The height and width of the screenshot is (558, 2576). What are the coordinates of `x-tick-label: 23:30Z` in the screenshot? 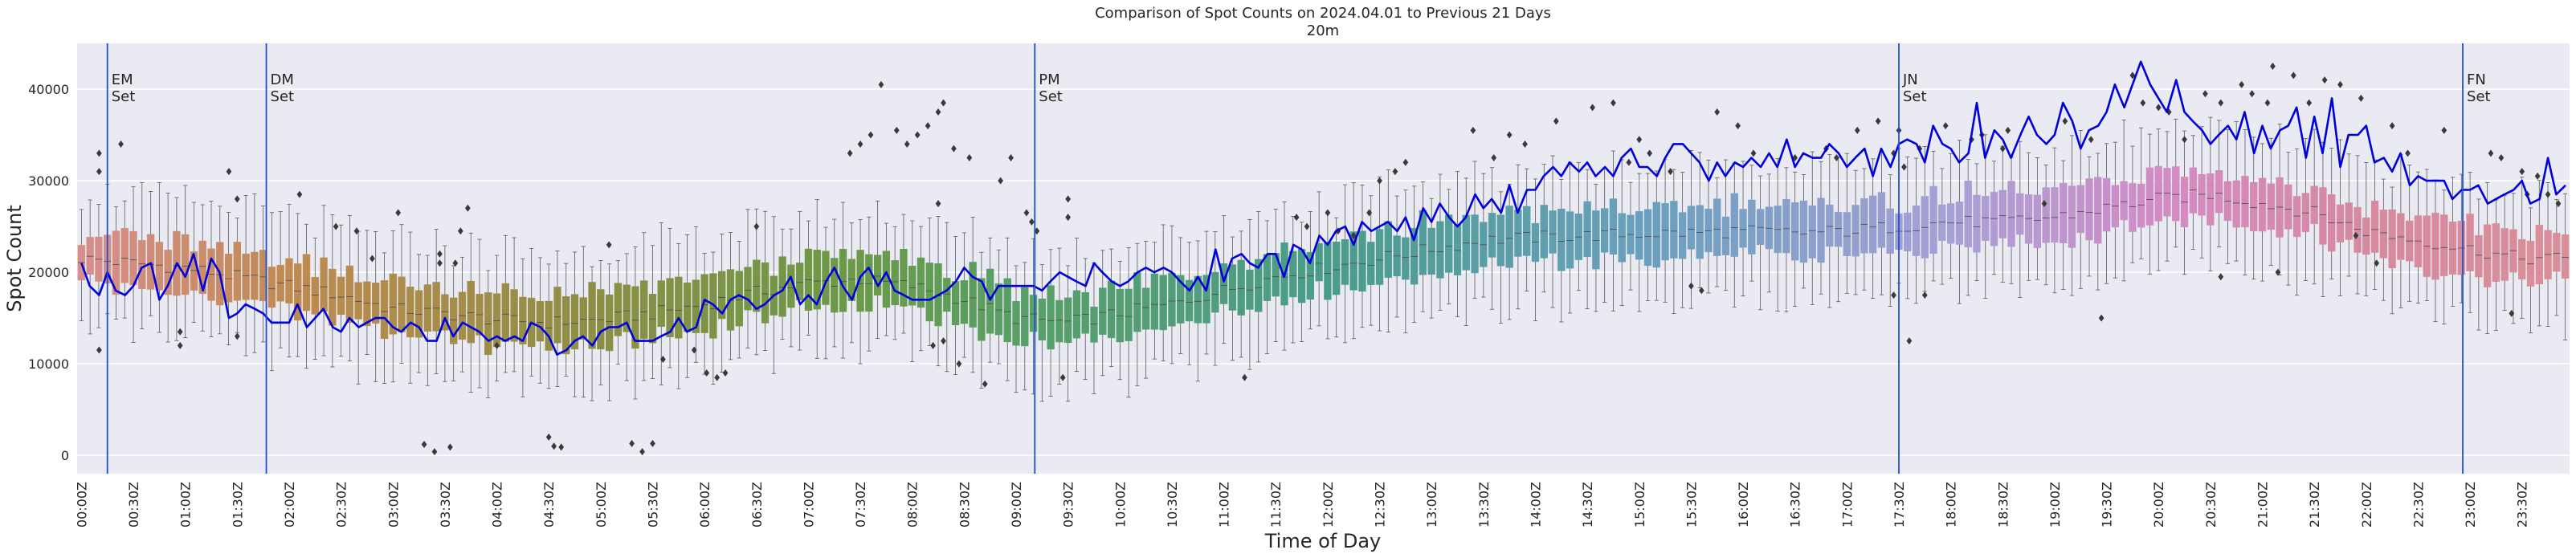 It's located at (2522, 504).